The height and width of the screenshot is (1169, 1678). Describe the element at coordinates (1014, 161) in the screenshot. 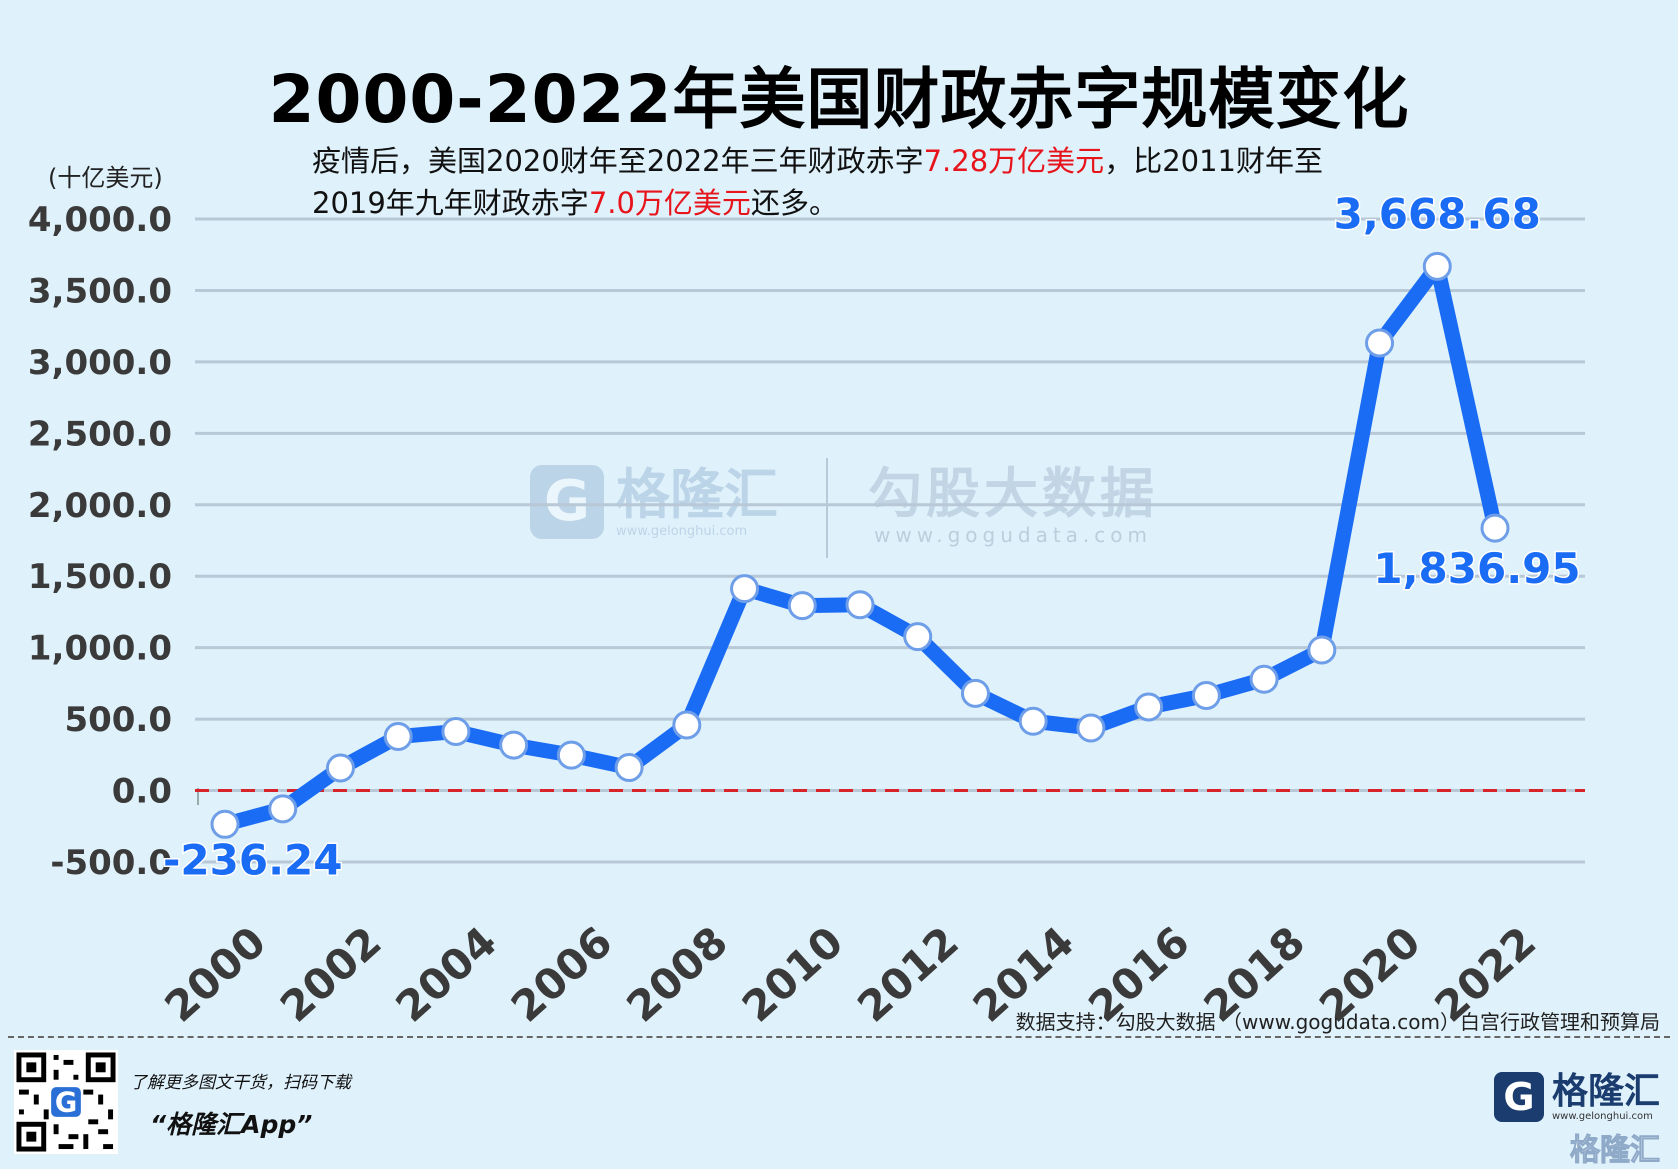

I see `note-highlight-1: 7.28万亿美元` at that location.